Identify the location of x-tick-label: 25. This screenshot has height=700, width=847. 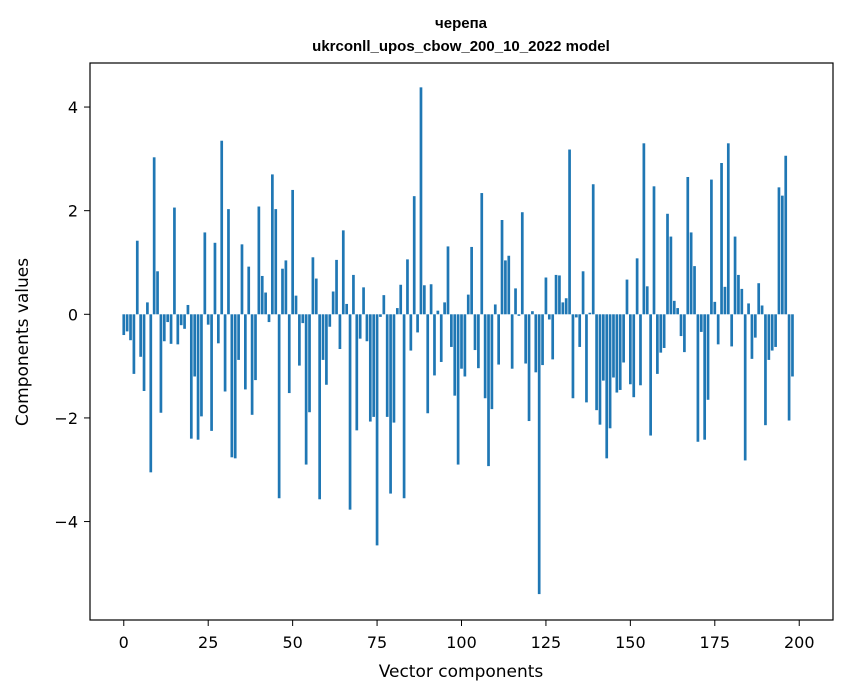
(208, 642).